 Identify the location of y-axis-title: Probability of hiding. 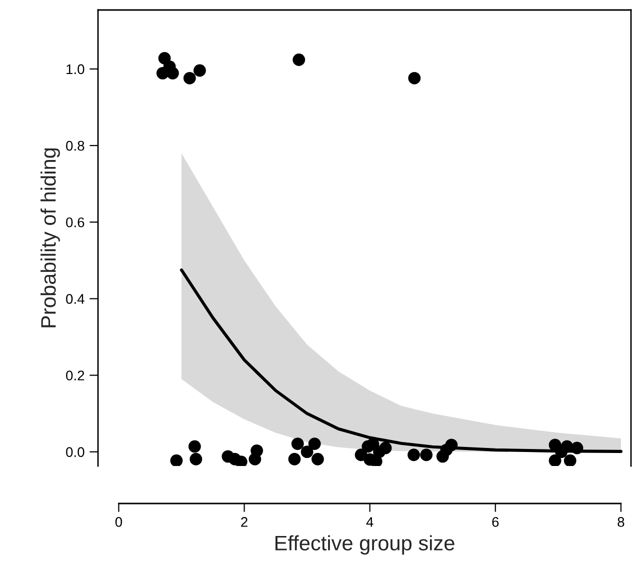
(50, 238).